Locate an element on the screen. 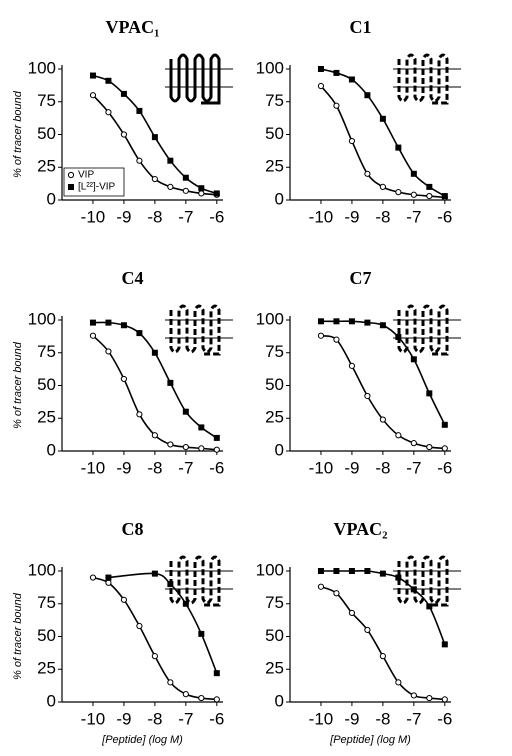 The width and height of the screenshot is (512, 756). legend-marker is located at coordinates (71, 187).